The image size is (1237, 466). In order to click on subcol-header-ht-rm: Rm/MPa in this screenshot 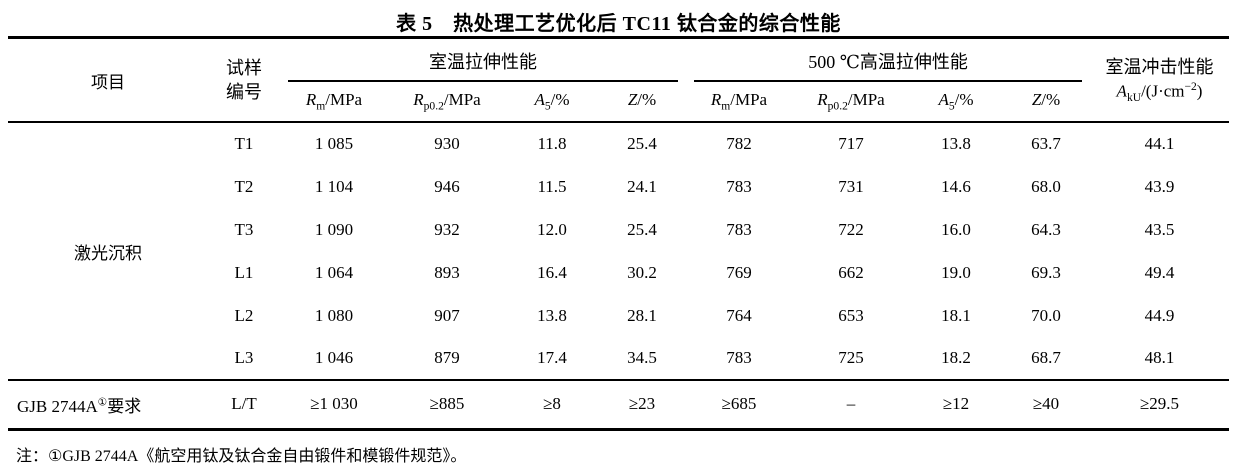, I will do `click(739, 101)`.